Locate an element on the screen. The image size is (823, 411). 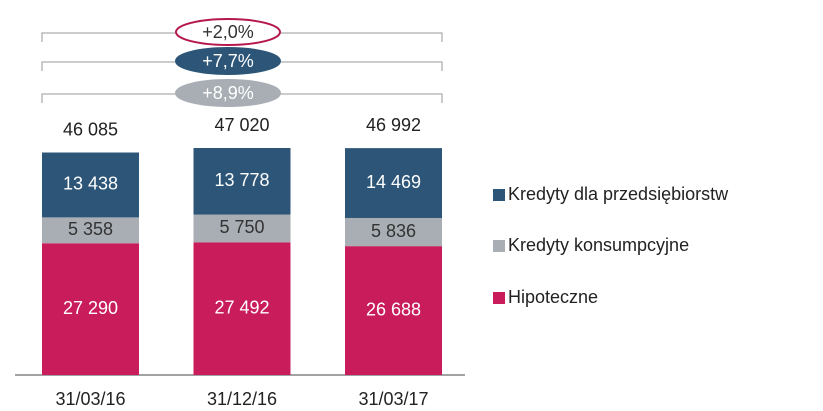
annotation: +8,9% is located at coordinates (228, 93).